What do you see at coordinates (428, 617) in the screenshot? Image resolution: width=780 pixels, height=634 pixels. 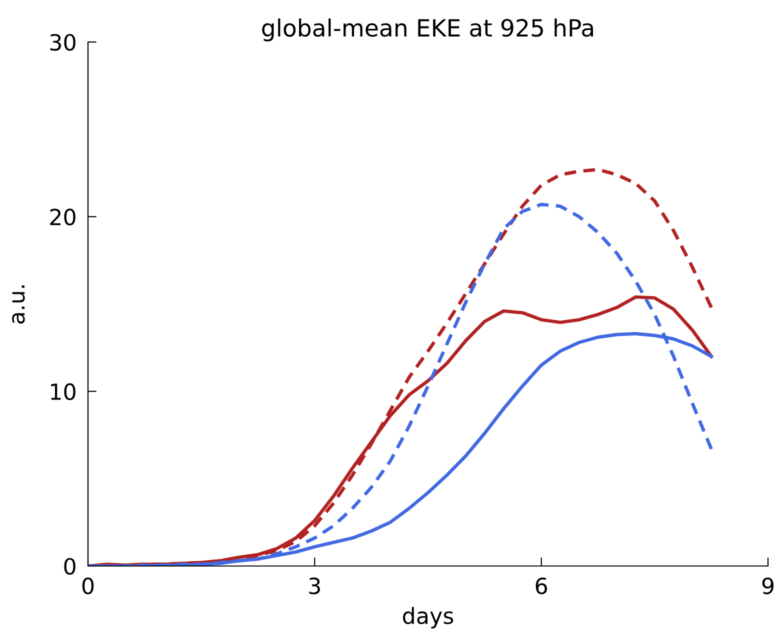 I see `x-axis-title: days` at bounding box center [428, 617].